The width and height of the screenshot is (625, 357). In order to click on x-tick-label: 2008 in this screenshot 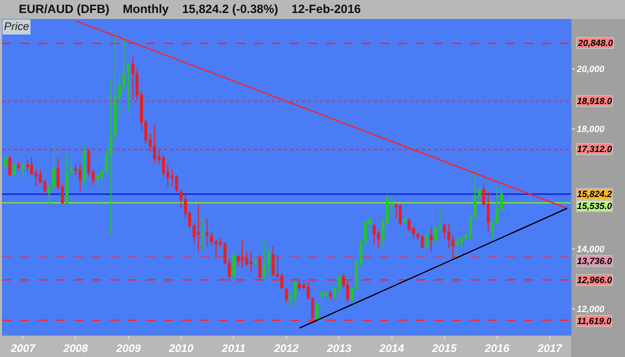, I will do `click(75, 349)`.